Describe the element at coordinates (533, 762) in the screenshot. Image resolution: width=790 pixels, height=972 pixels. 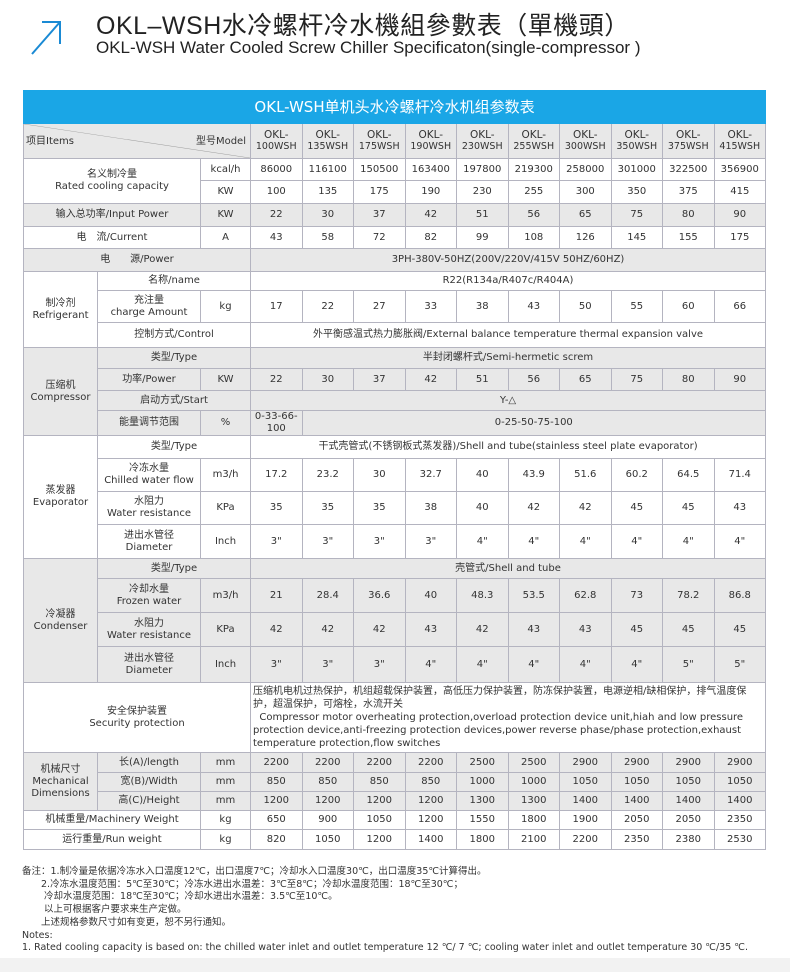
I see `value-cell: 2500` at that location.